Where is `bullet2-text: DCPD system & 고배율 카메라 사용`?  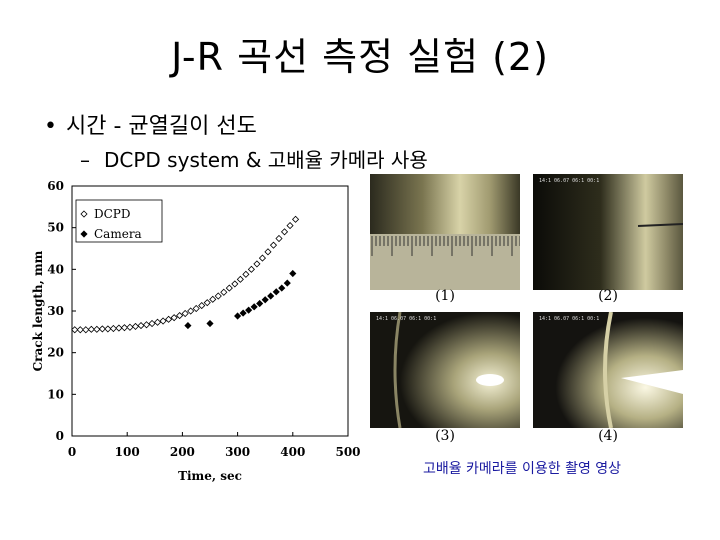 bullet2-text: DCPD system & 고배율 카메라 사용 is located at coordinates (266, 160).